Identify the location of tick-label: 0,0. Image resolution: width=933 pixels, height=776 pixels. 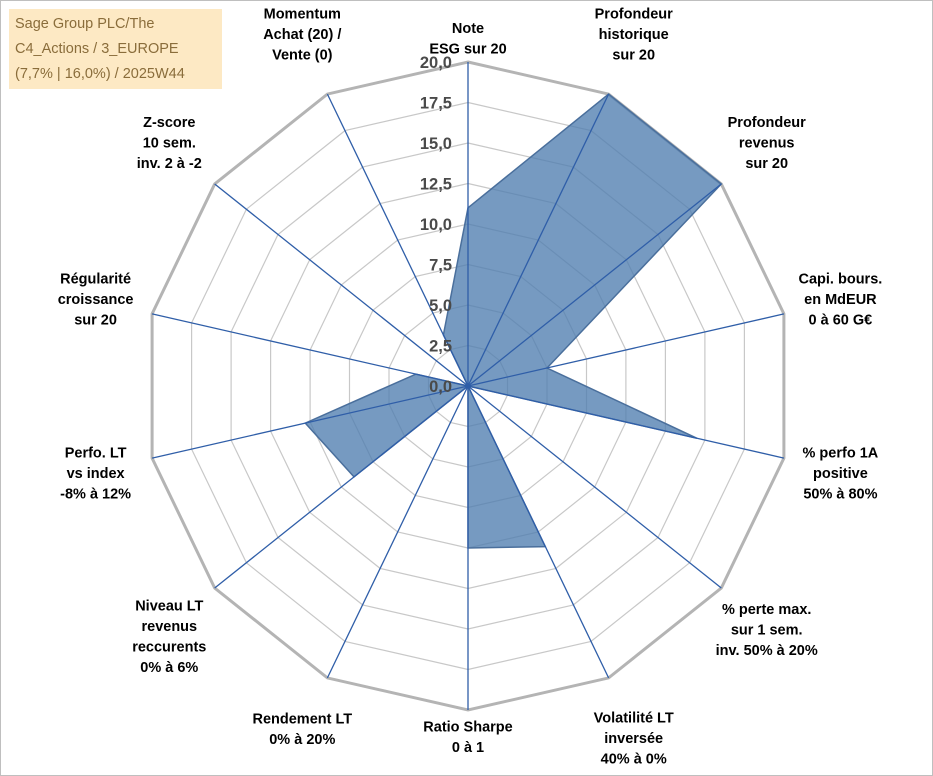
(440, 387).